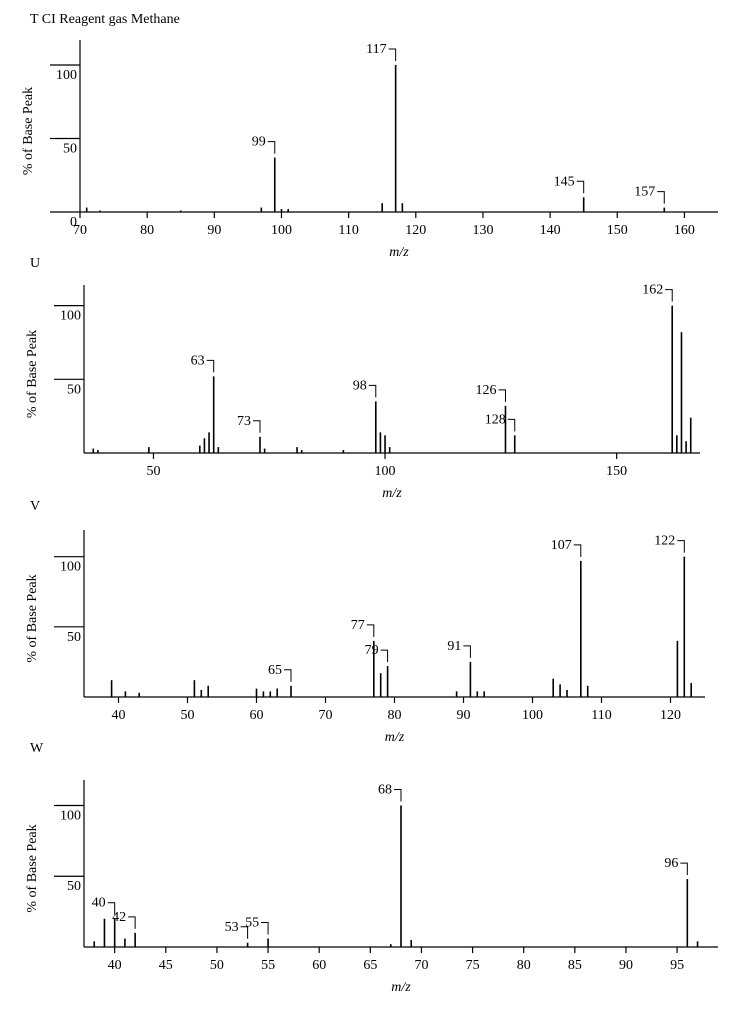 The width and height of the screenshot is (756, 1024). I want to click on peak-annotation: 96, so click(671, 863).